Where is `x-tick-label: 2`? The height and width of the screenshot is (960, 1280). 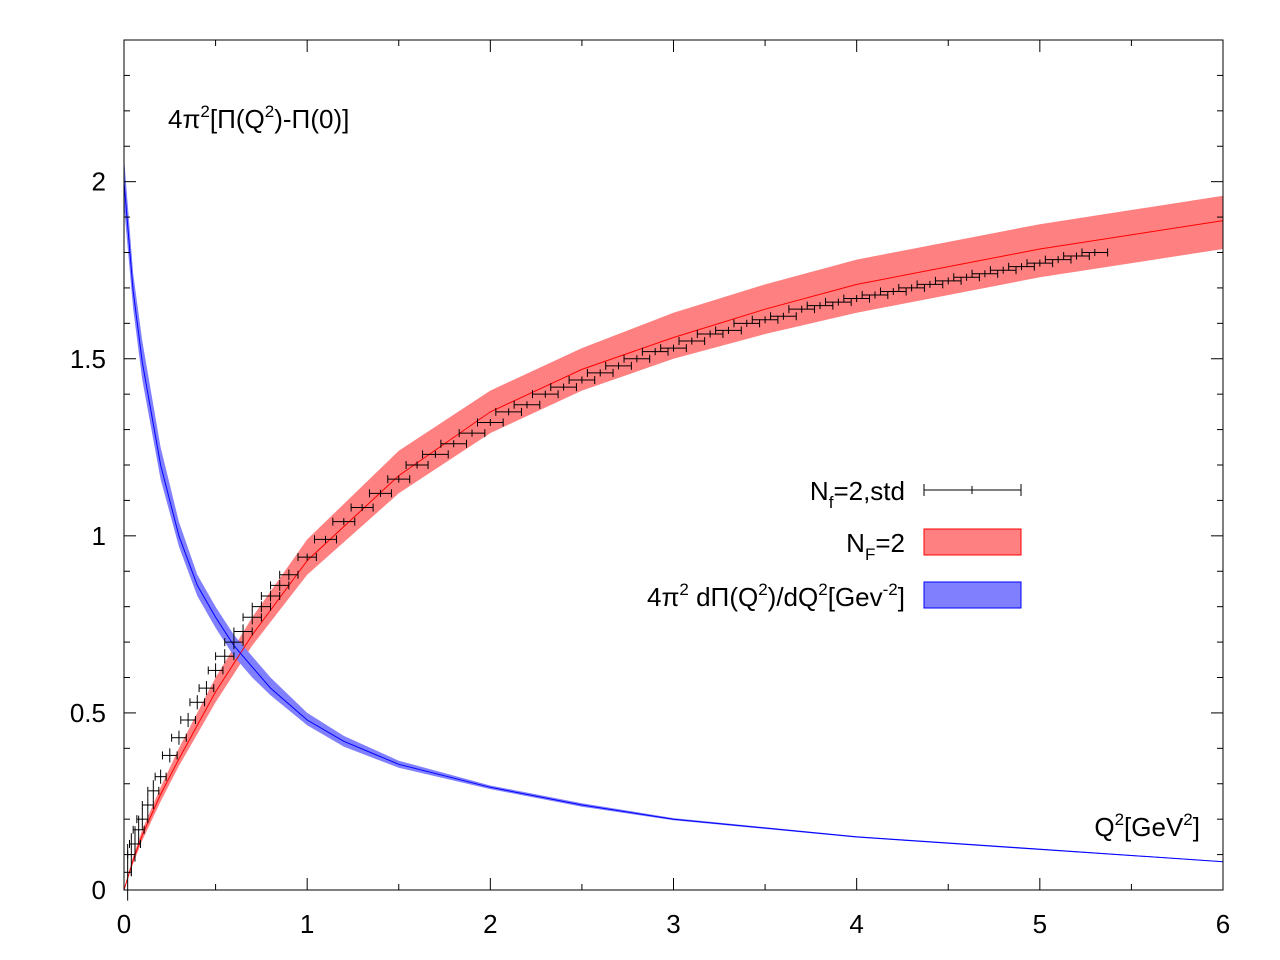 x-tick-label: 2 is located at coordinates (490, 924).